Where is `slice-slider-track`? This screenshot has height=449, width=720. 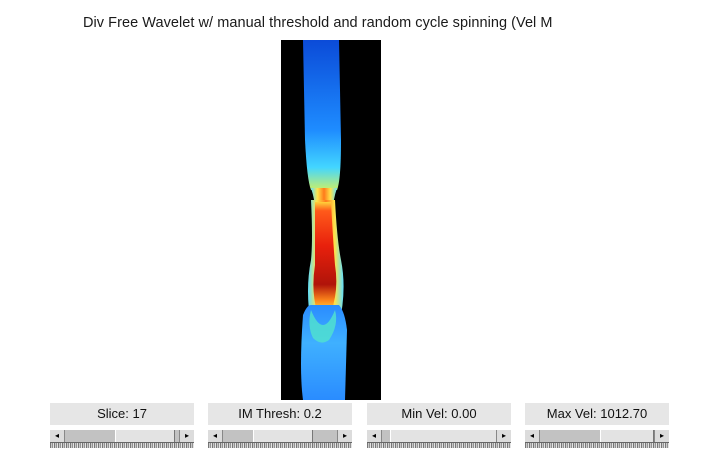
slice-slider-track is located at coordinates (122, 436).